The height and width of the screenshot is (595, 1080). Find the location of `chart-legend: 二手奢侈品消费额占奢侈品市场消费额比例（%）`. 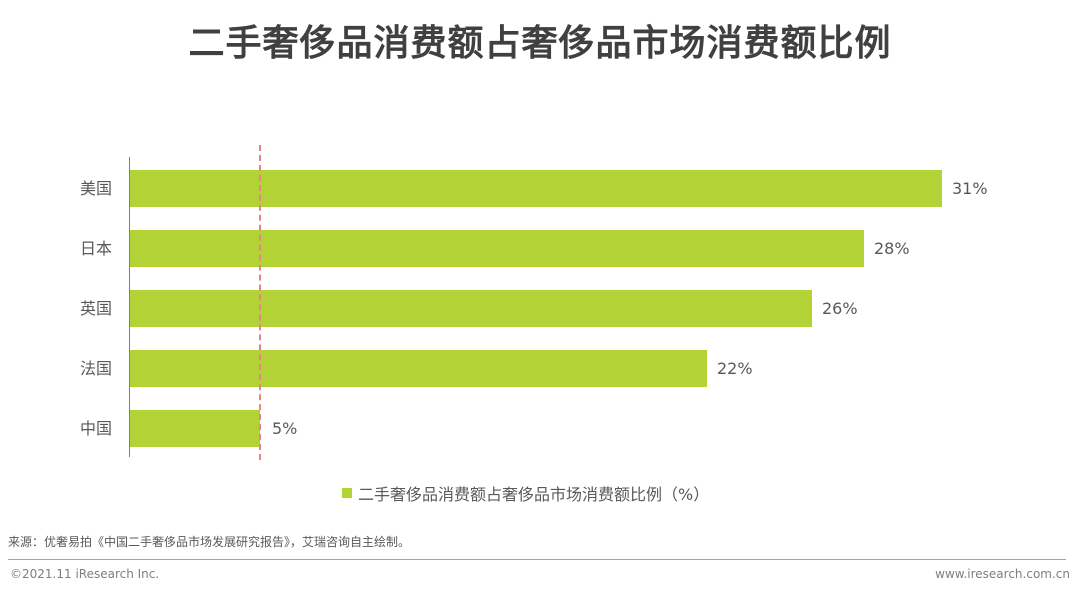

chart-legend: 二手奢侈品消费额占奢侈品市场消费额比例（%） is located at coordinates (526, 493).